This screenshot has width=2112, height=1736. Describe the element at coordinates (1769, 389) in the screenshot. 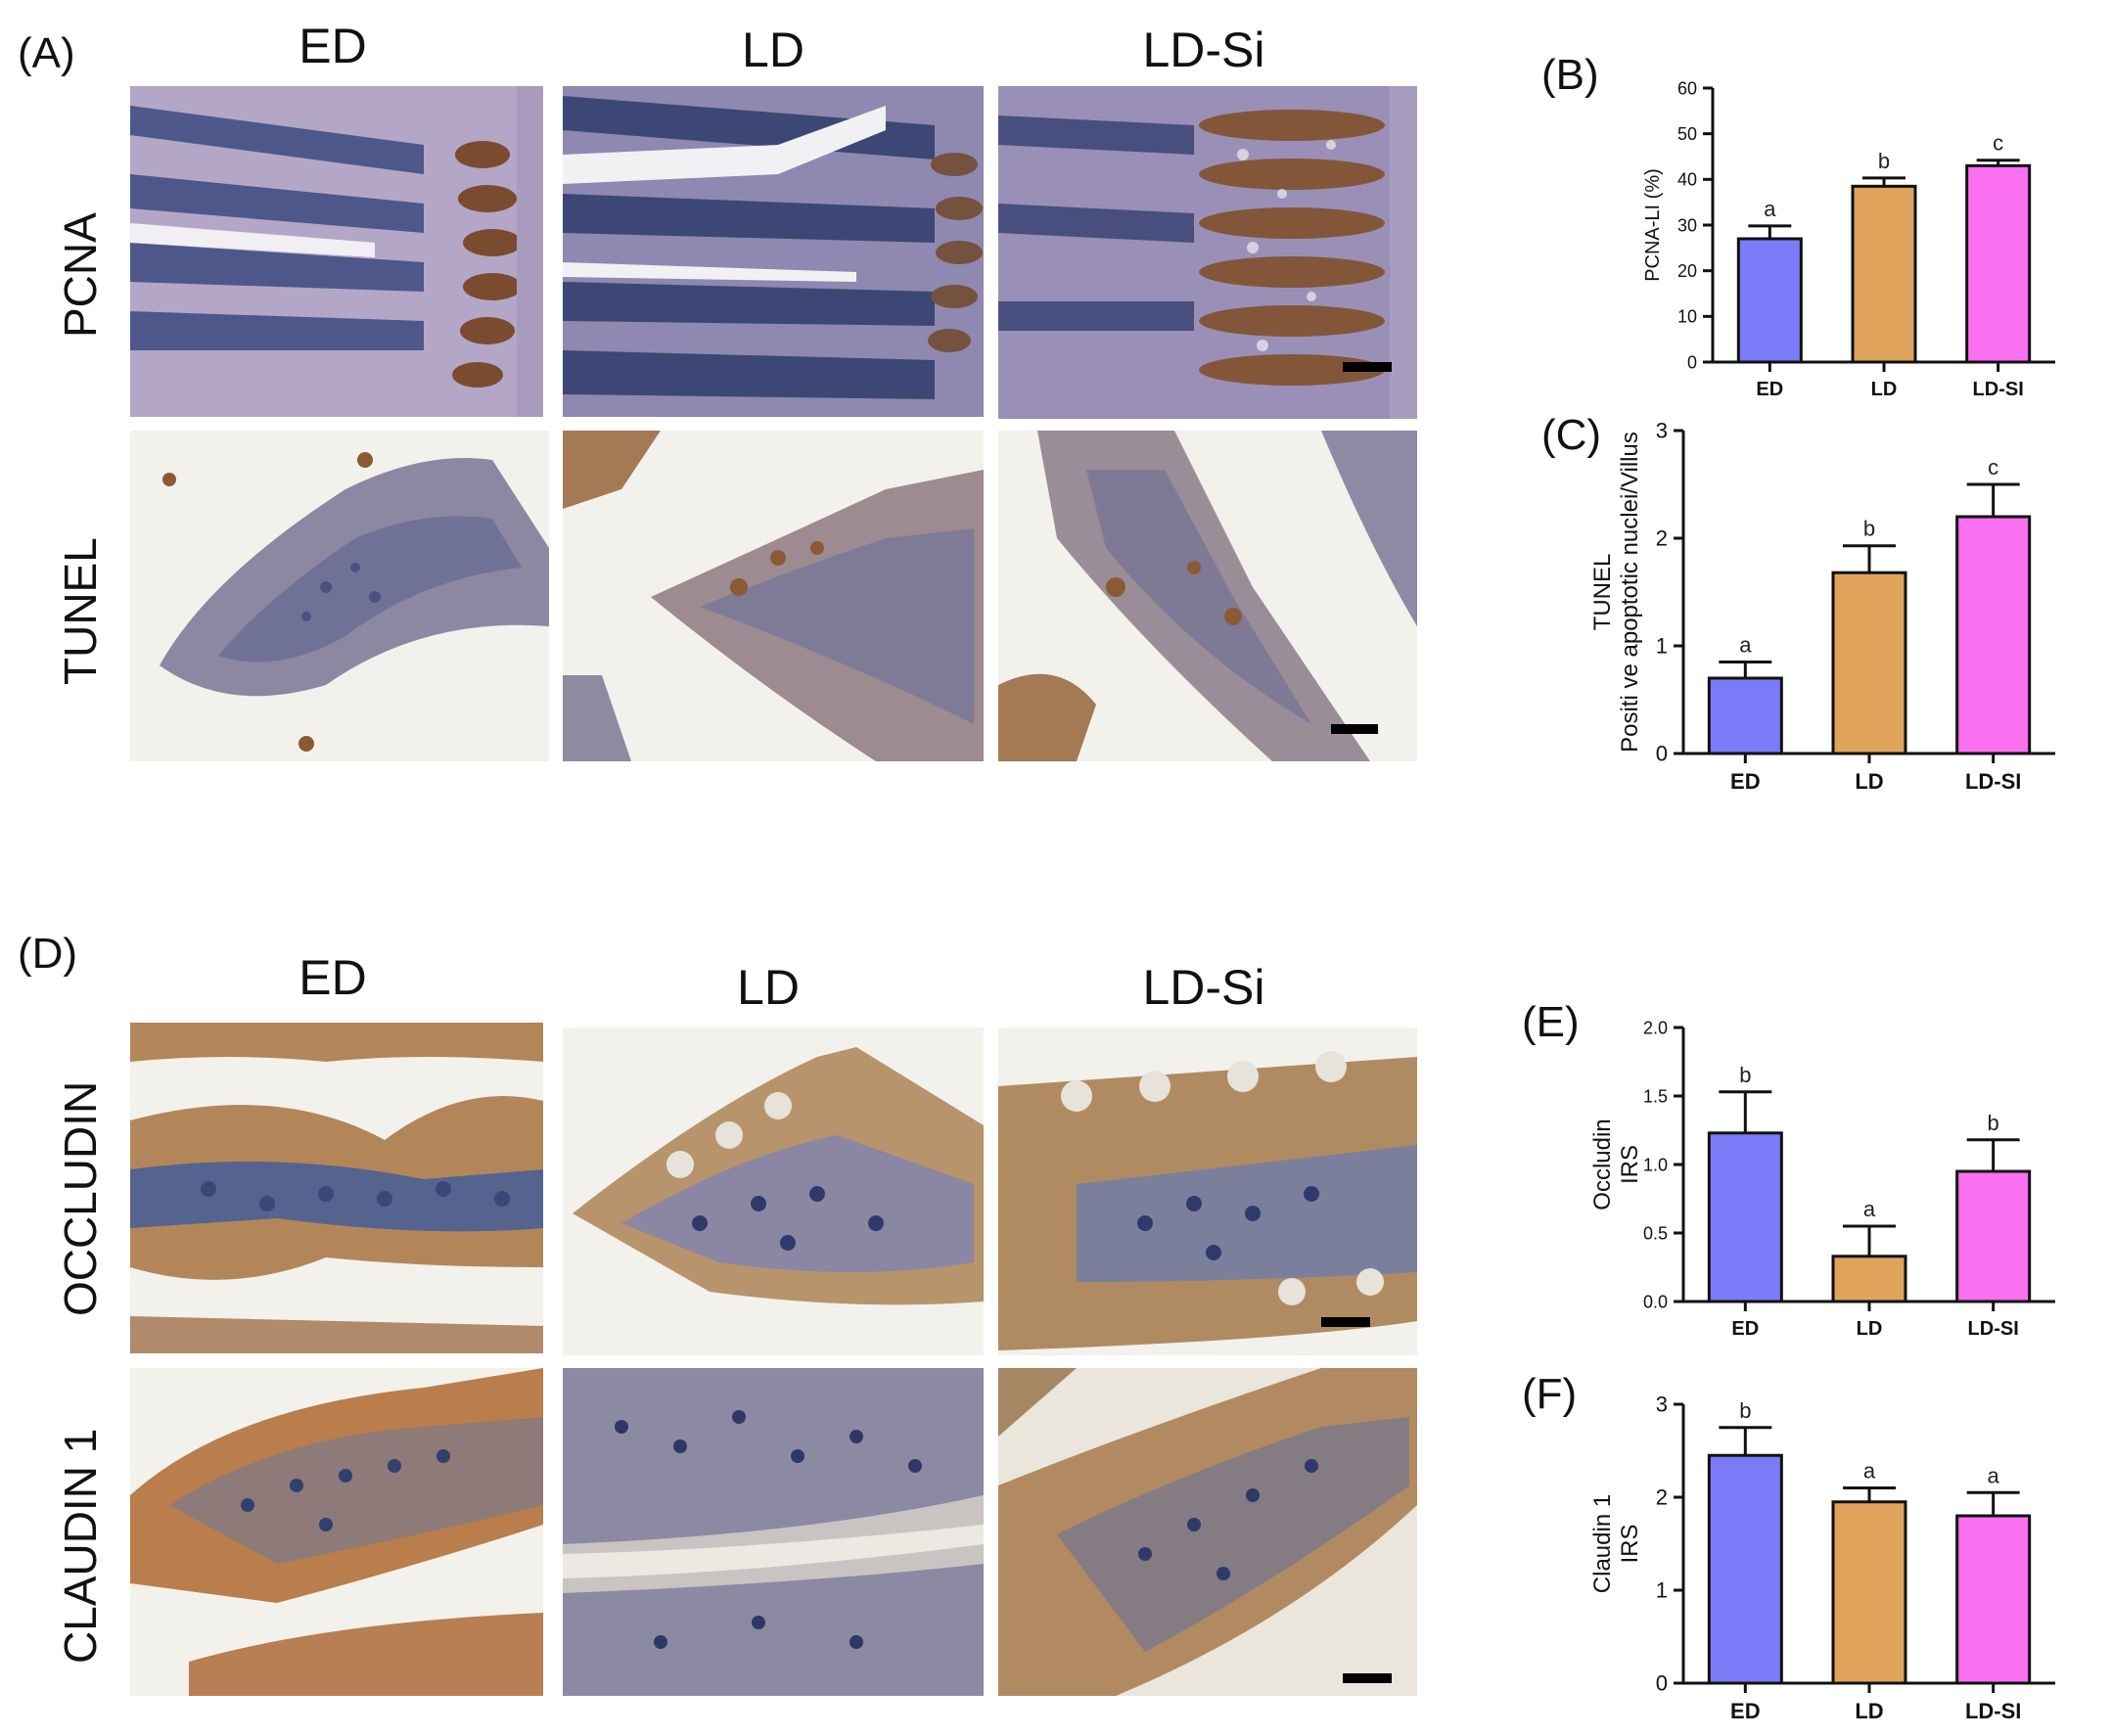

I see `chart-b-category-label: ED` at that location.